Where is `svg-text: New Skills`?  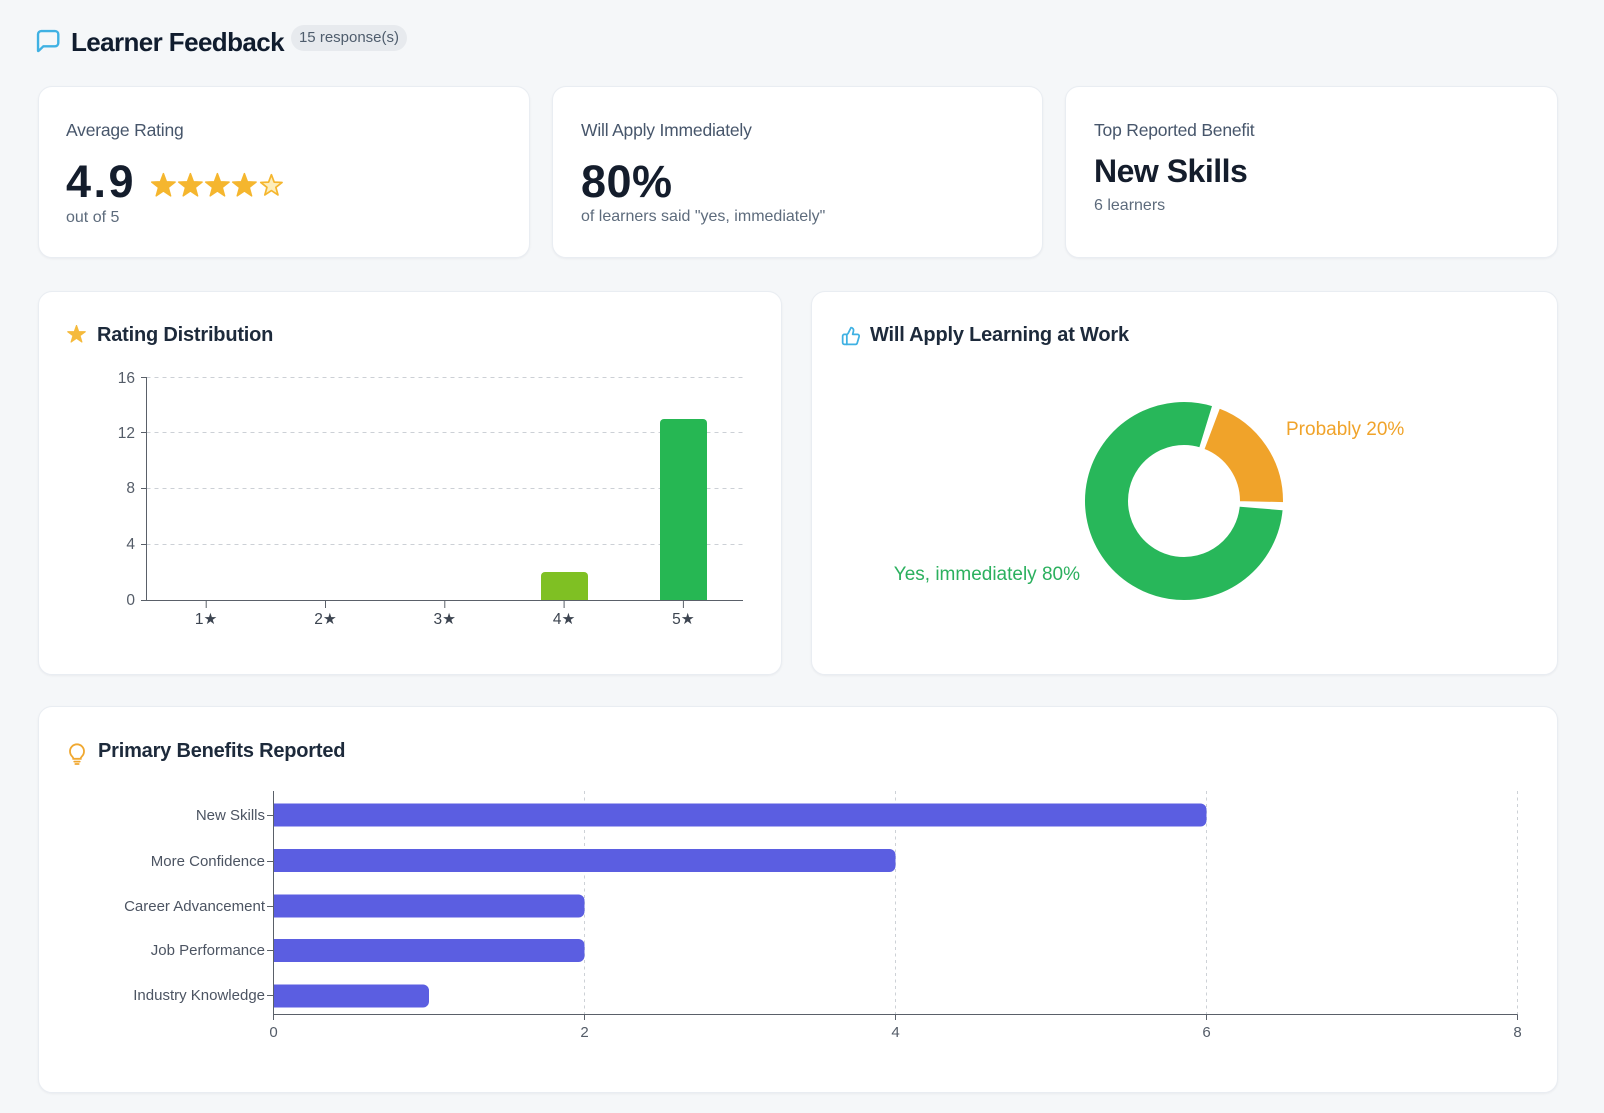 svg-text: New Skills is located at coordinates (230, 815).